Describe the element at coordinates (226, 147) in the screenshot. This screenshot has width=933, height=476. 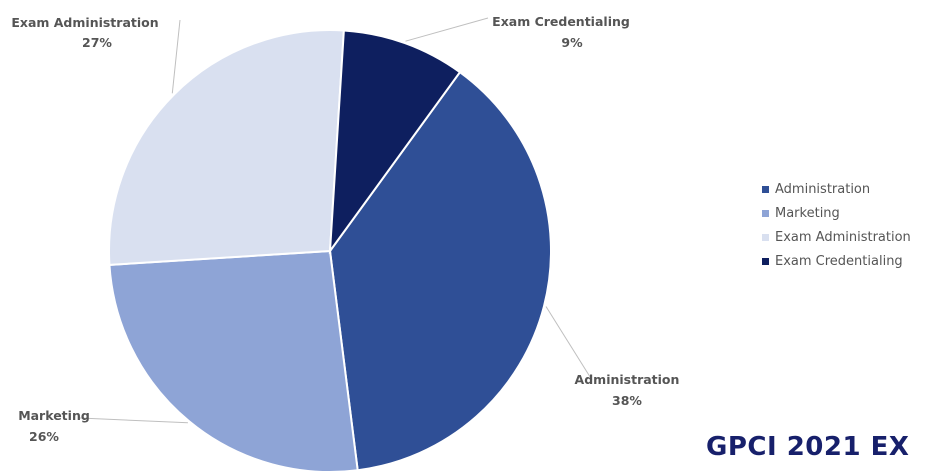
I see `pie-slice-exam-administration` at that location.